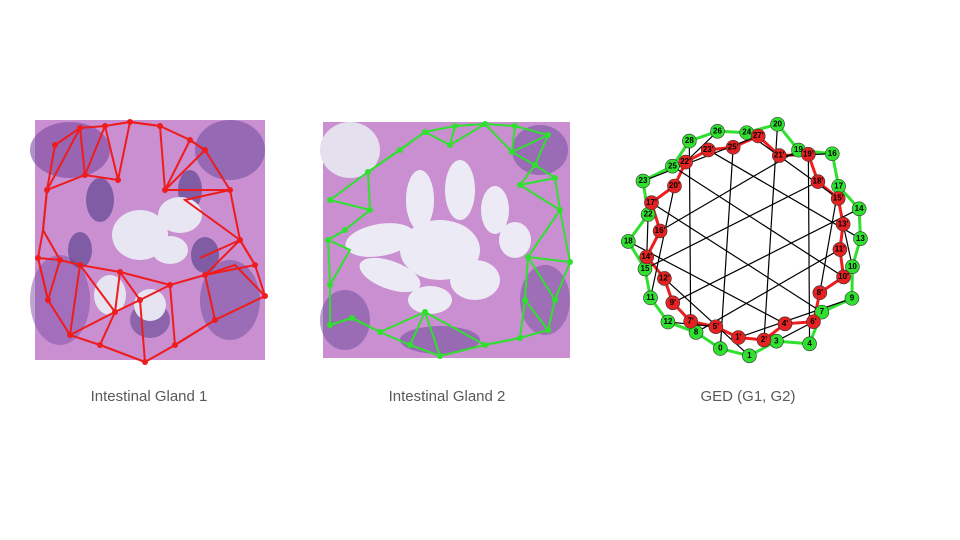 This screenshot has height=540, width=960. I want to click on node-label: 23, so click(643, 180).